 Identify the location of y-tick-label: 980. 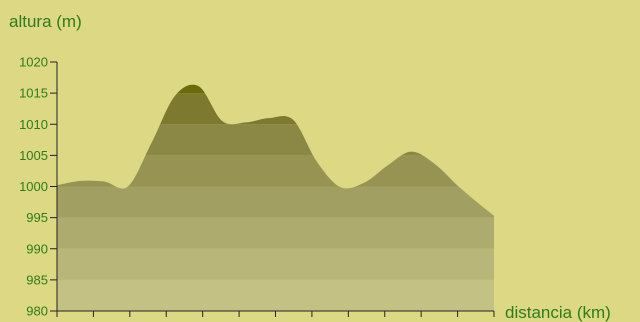
(37, 311).